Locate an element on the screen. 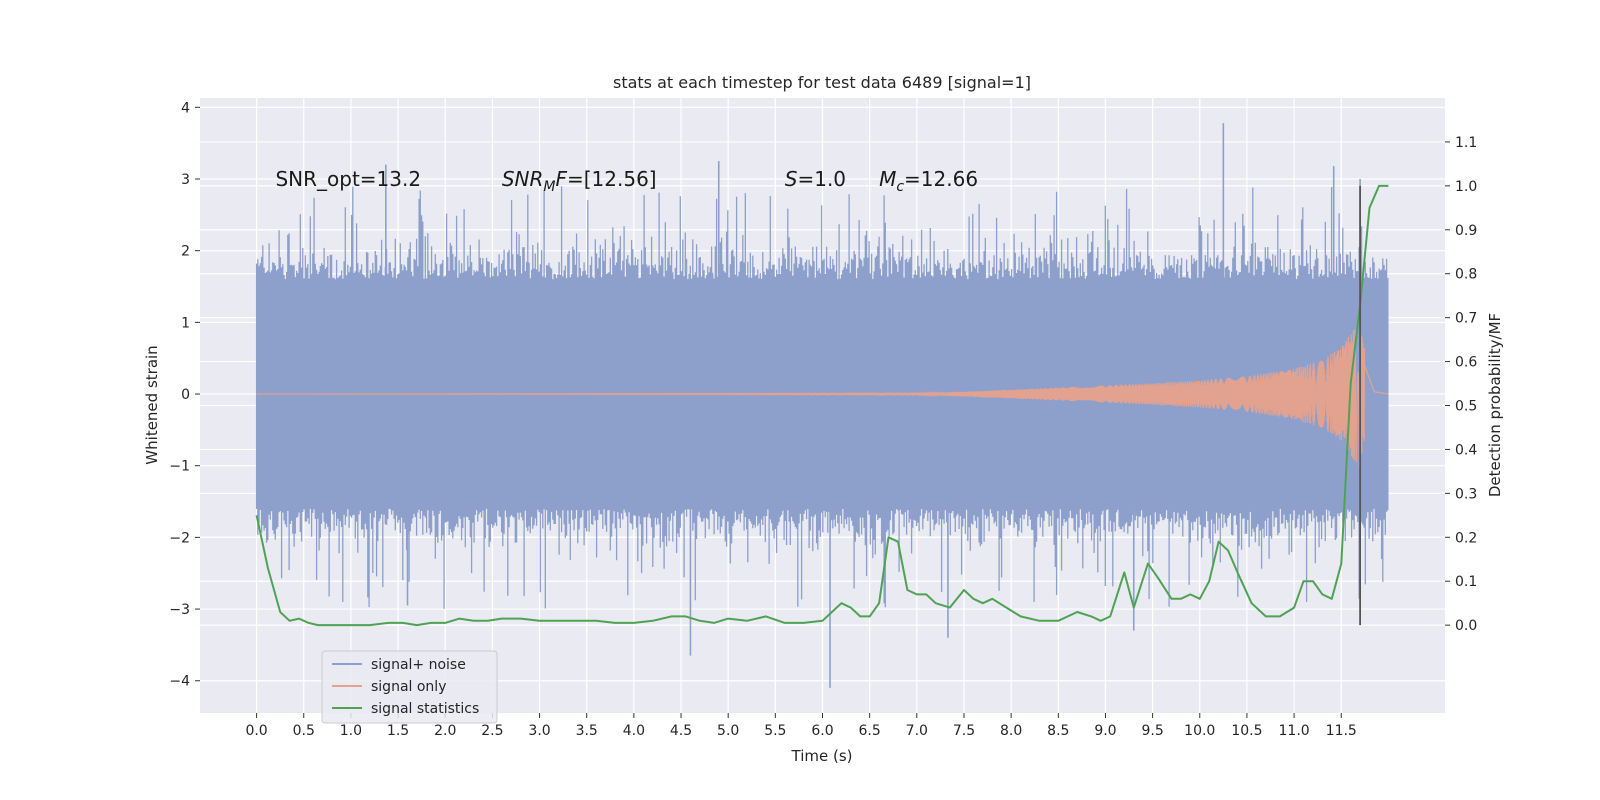  annotations: SNR_opt=13.2 SNRMF=[12.56] S=1.0 Mc=12.66 is located at coordinates (626, 181).